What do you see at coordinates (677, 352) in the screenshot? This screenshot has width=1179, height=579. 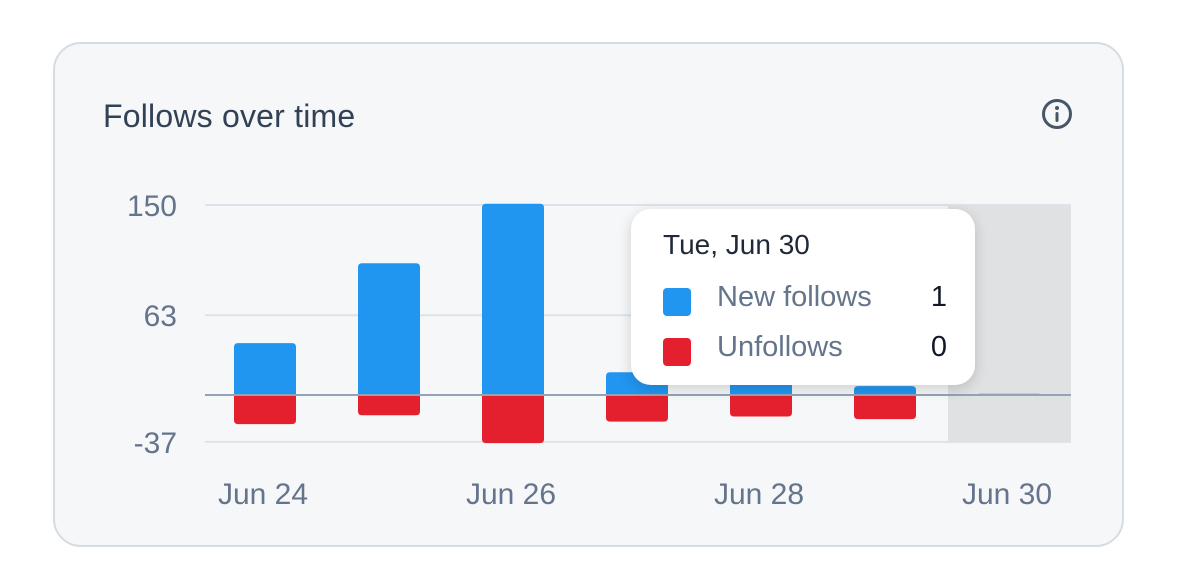 I see `unfollows-swatch` at bounding box center [677, 352].